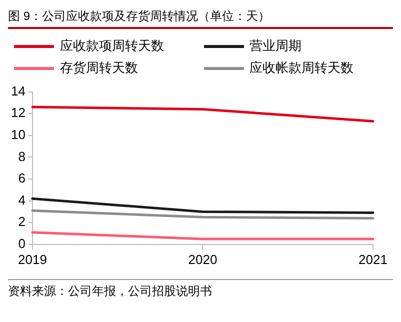 This screenshot has height=322, width=401. Describe the element at coordinates (22, 178) in the screenshot. I see `y-tick-label: 6` at that location.